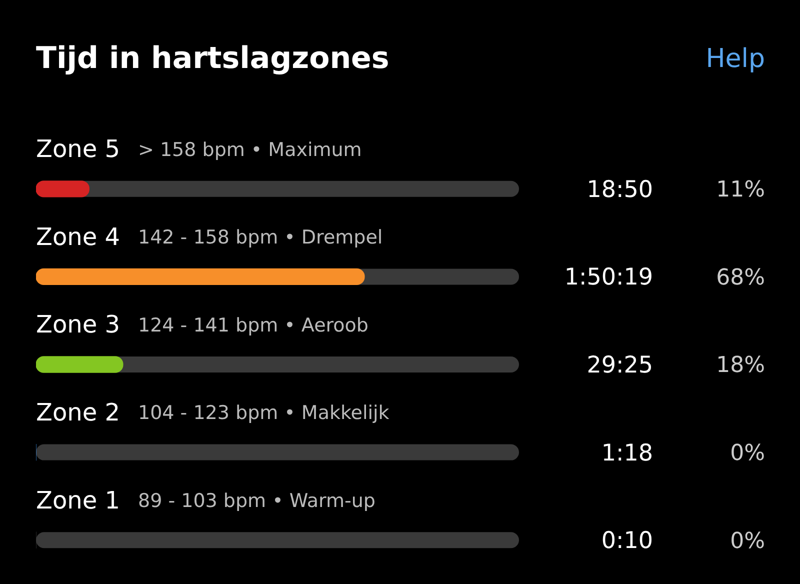  Describe the element at coordinates (213, 58) in the screenshot. I see `chart-title: Tijd in hartslagzones` at that location.